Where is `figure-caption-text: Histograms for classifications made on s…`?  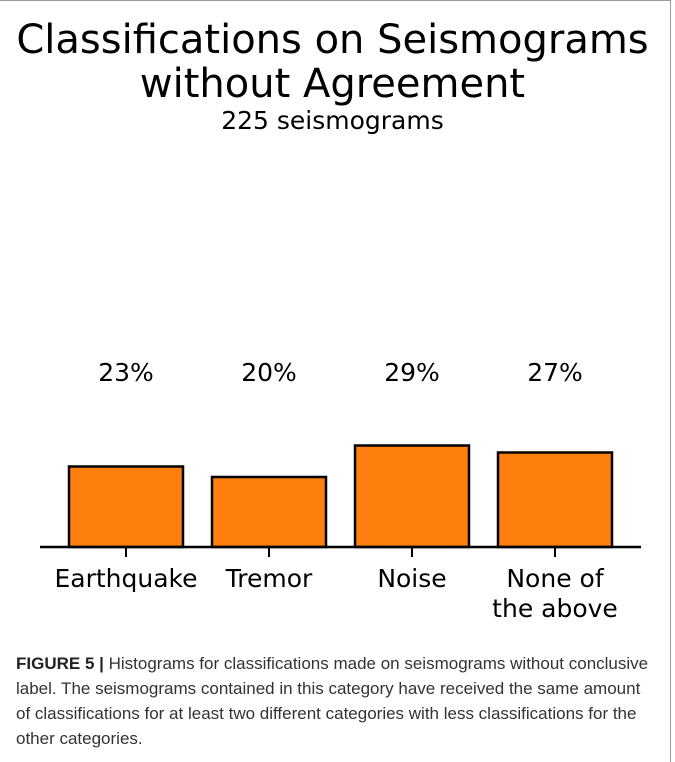 figure-caption-text: Histograms for classifications made on s… is located at coordinates (332, 701).